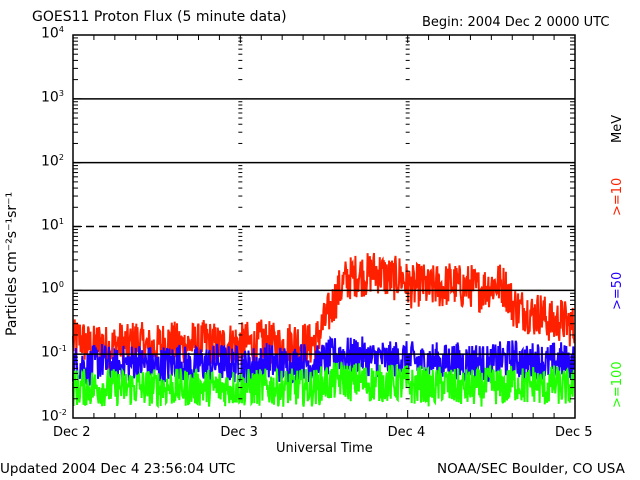 The height and width of the screenshot is (480, 640). What do you see at coordinates (52, 288) in the screenshot?
I see `y-tick-label: 10⁰` at bounding box center [52, 288].